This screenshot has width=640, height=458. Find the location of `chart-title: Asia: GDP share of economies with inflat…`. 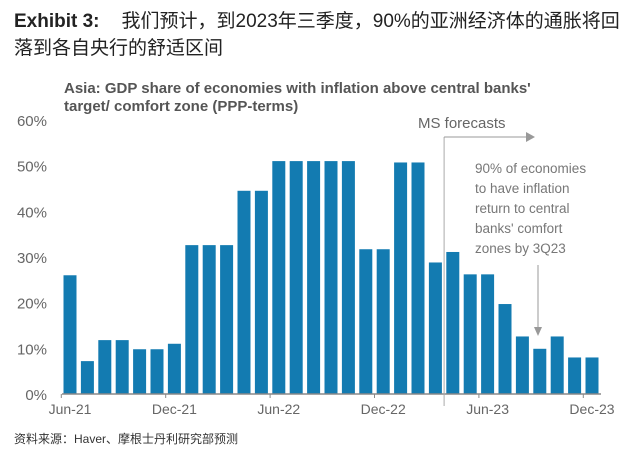

chart-title: Asia: GDP share of economies with inflat… is located at coordinates (297, 97).